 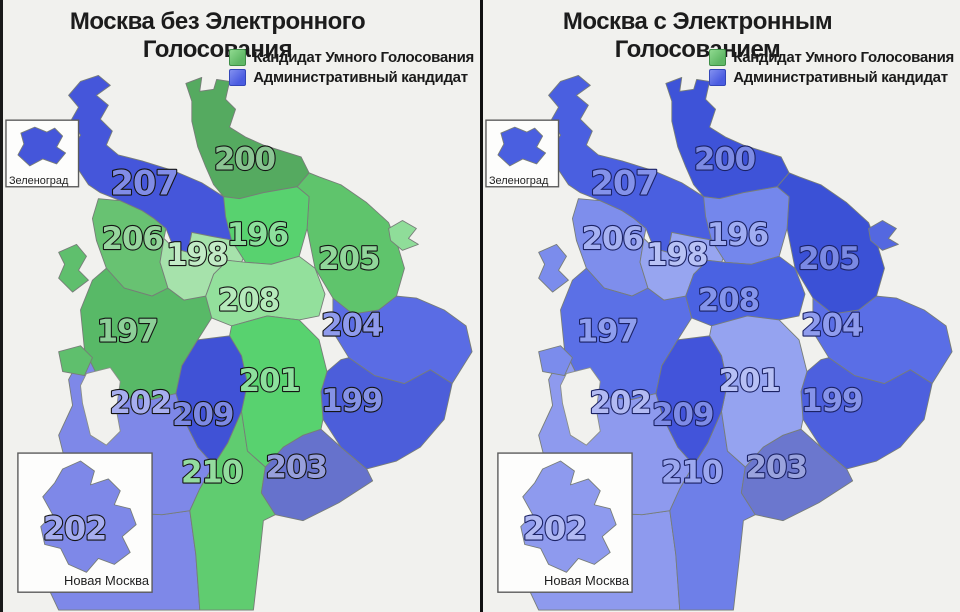 I want to click on panel-title-left: Москва без Электронного Голосования, so click(x=217, y=35).